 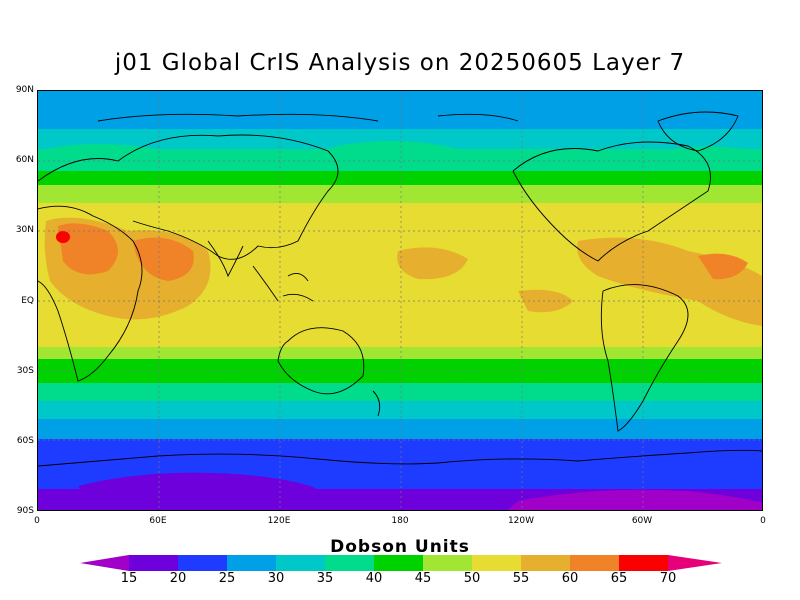 What do you see at coordinates (63, 237) in the screenshot?
I see `sahara-maximum` at bounding box center [63, 237].